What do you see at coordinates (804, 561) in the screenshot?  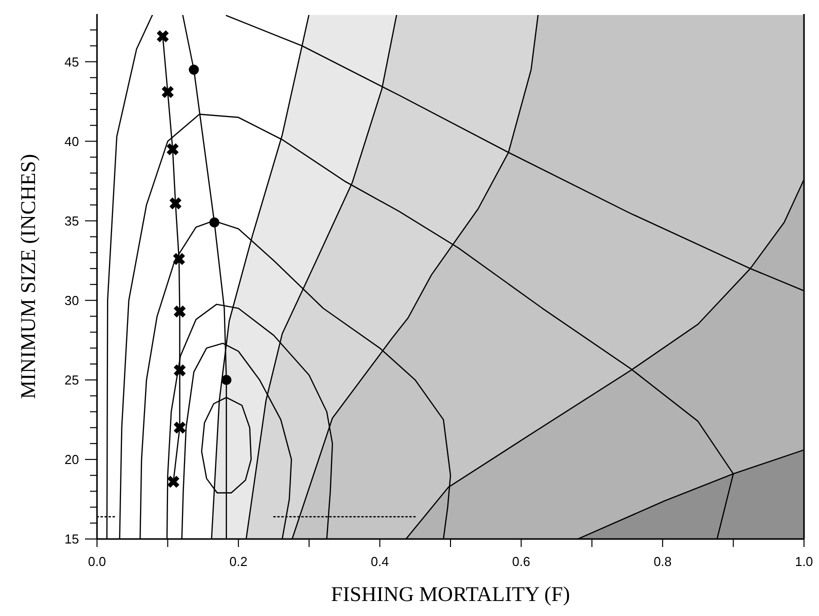 I see `x-tick-label: 1.0` at bounding box center [804, 561].